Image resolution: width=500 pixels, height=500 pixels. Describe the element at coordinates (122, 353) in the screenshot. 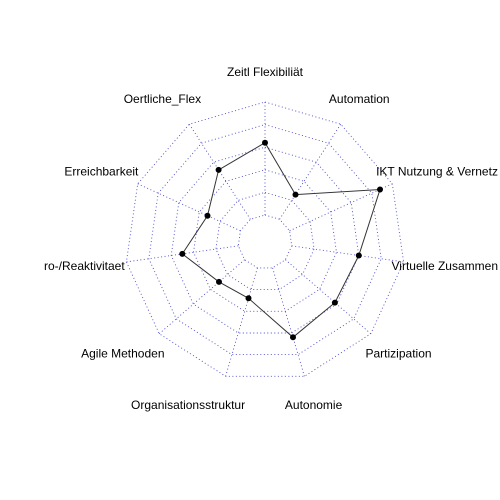

I see `axis-label-7: Agile Methoden` at that location.